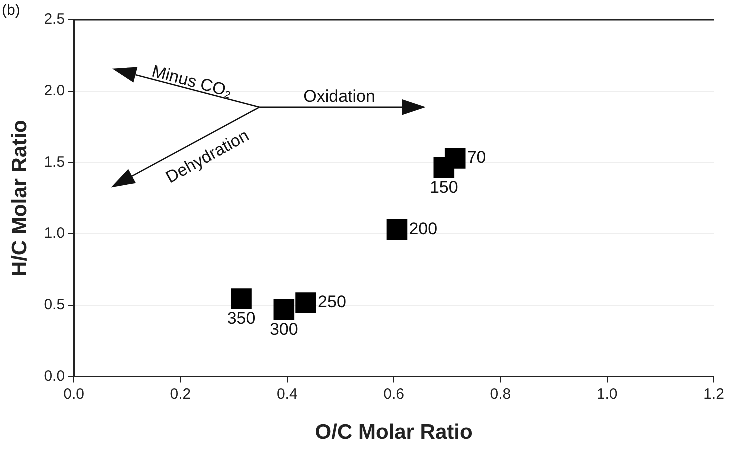  Describe the element at coordinates (192, 82) in the screenshot. I see `annotation: Minus CO₂` at that location.